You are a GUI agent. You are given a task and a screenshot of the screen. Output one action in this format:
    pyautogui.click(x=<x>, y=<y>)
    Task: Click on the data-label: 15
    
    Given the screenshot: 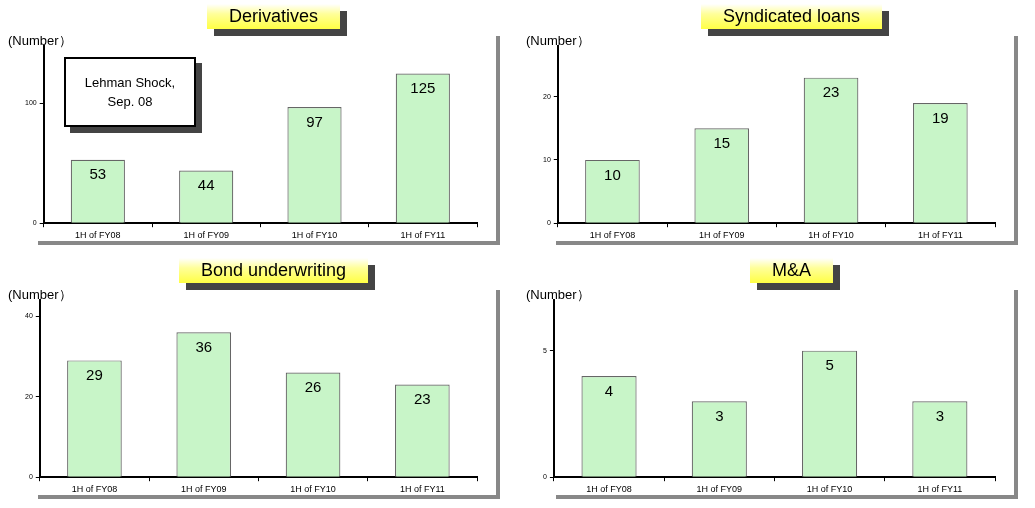 What is the action you would take?
    pyautogui.click(x=722, y=142)
    